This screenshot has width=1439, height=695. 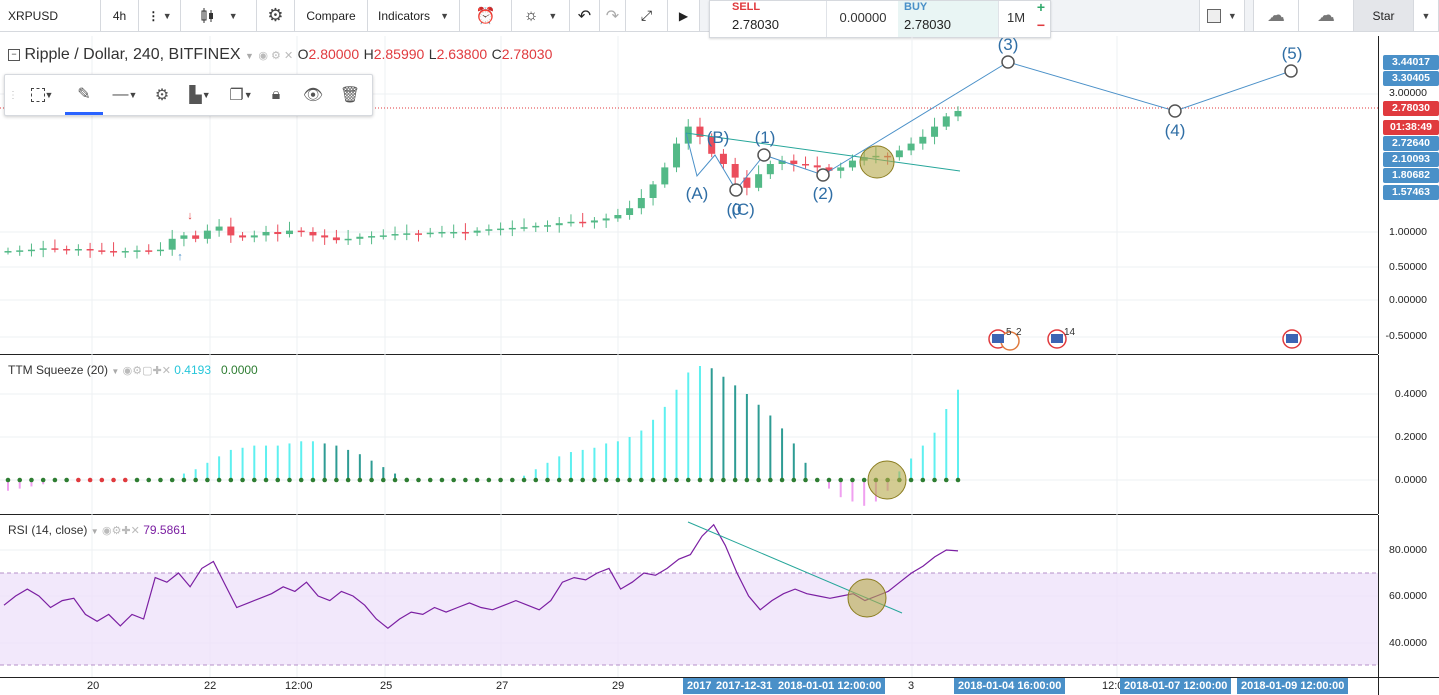 What do you see at coordinates (744, 686) in the screenshot?
I see `time-highlight: 2017-12-31` at bounding box center [744, 686].